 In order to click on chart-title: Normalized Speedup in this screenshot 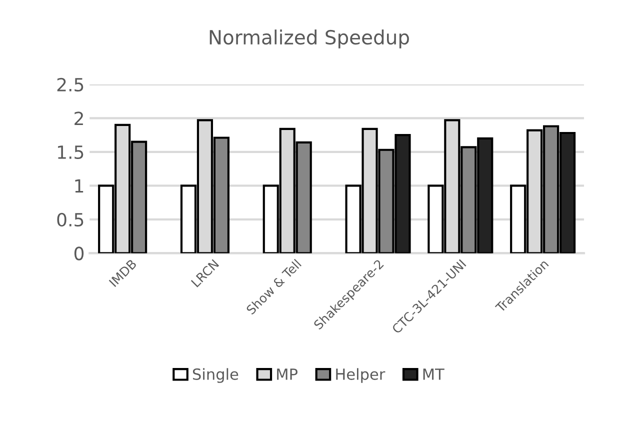, I will do `click(309, 39)`.